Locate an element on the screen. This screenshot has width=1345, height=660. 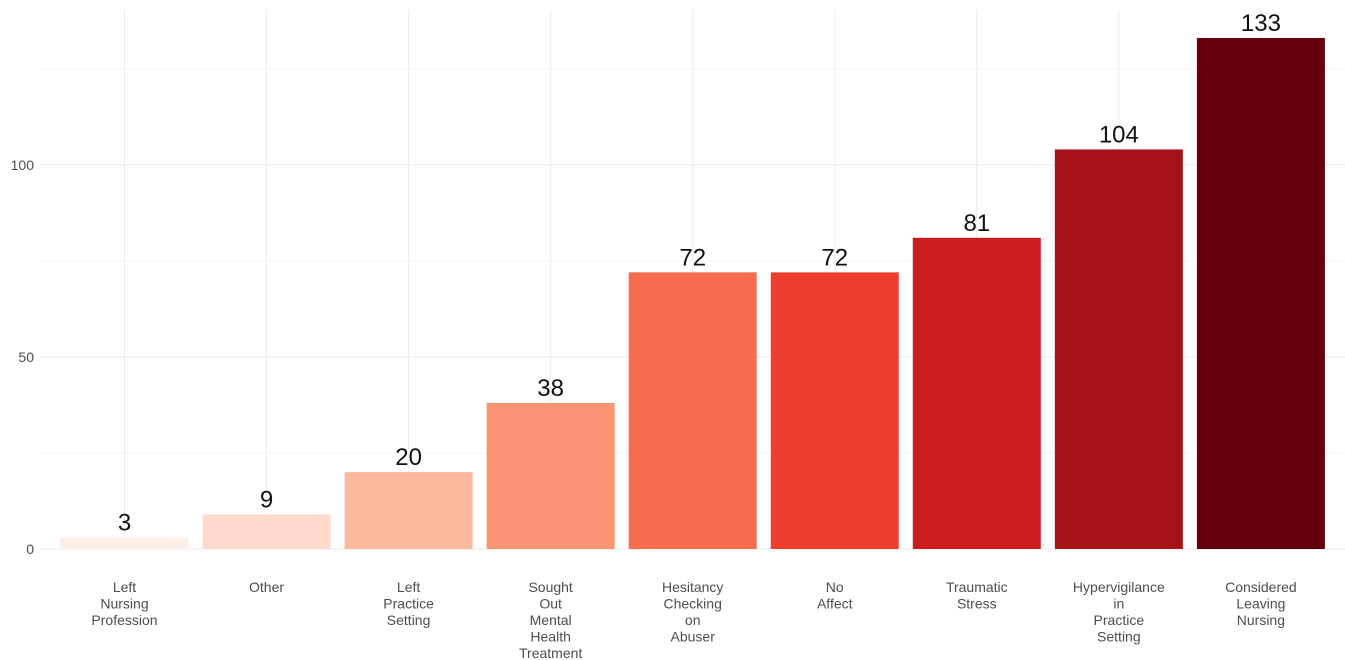
bar-value-label: 38 is located at coordinates (550, 388).